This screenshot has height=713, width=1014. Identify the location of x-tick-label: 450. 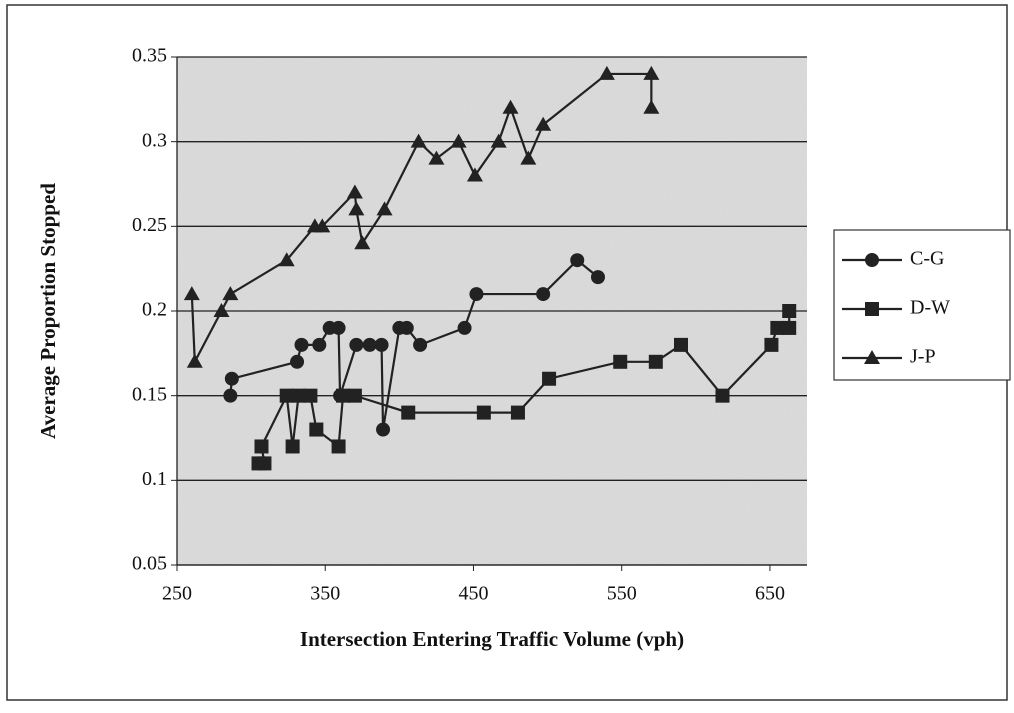
(473, 594).